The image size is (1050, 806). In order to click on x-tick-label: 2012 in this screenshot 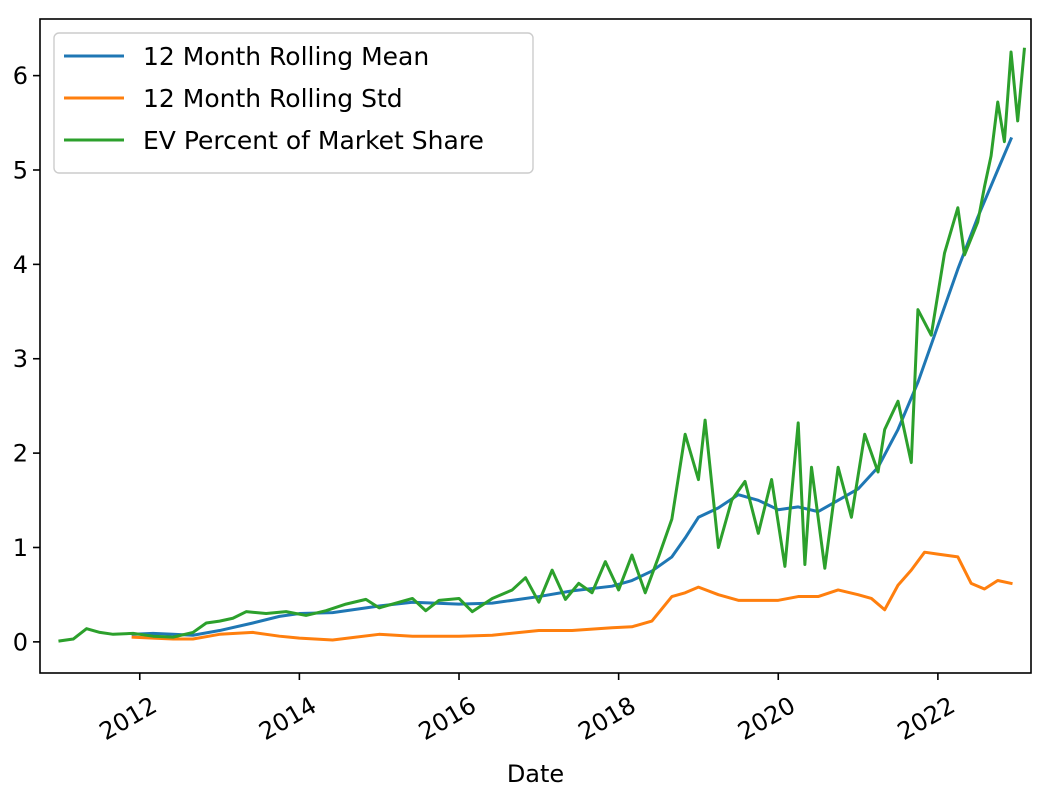, I will do `click(128, 718)`.